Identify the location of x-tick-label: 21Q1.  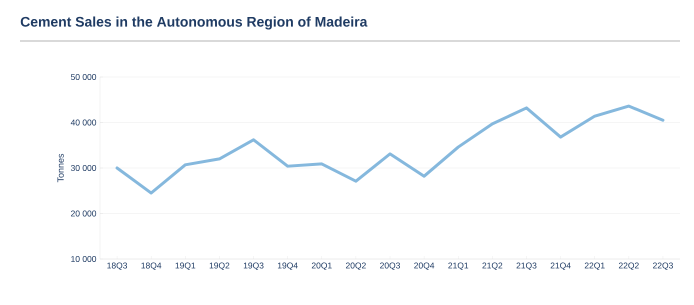
(458, 266).